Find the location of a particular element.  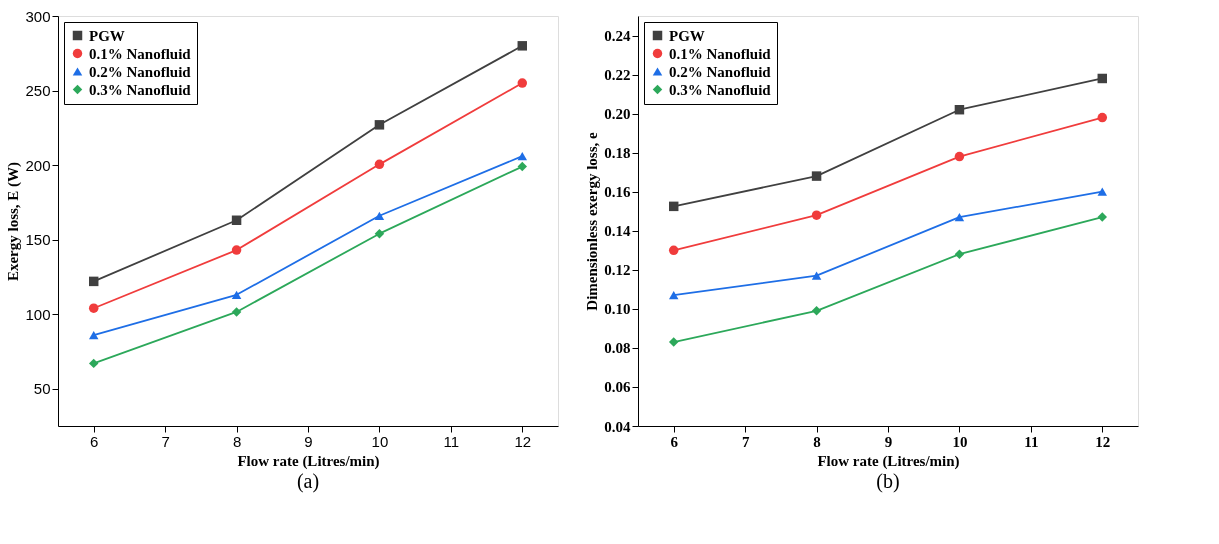

y-tick-label: 0.22 is located at coordinates (617, 75).